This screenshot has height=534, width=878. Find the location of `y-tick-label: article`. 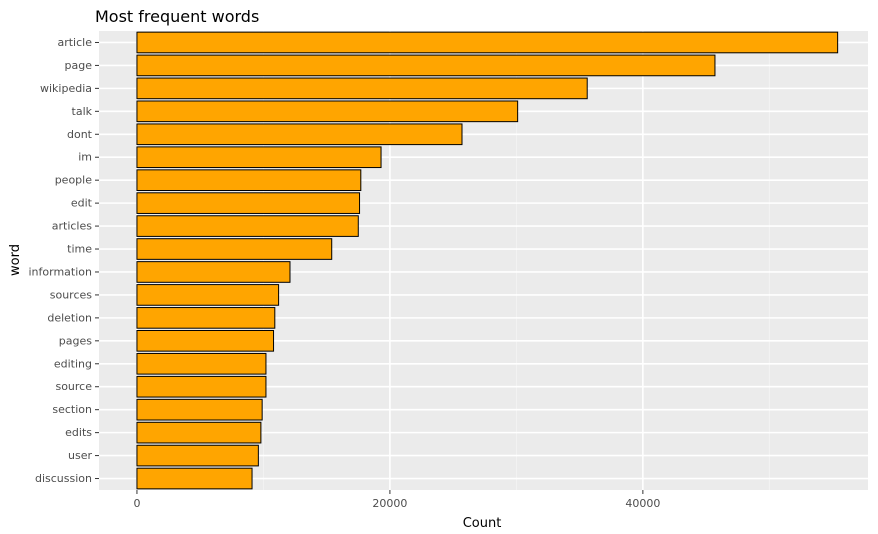

y-tick-label: article is located at coordinates (74, 42).